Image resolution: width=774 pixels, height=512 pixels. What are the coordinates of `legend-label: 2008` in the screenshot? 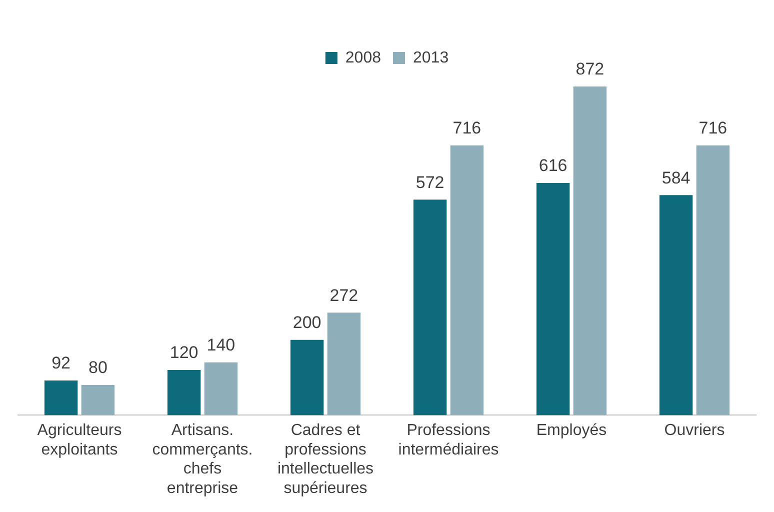 It's located at (363, 57).